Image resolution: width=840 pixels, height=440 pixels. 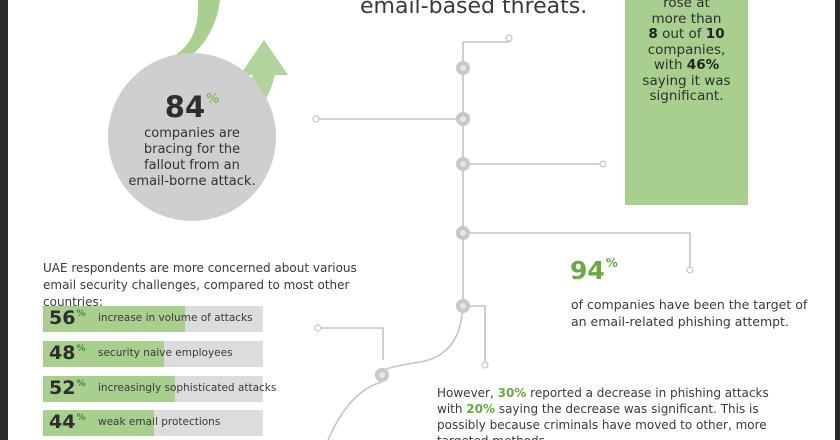 I want to click on timeline-nodes, so click(x=422, y=221).